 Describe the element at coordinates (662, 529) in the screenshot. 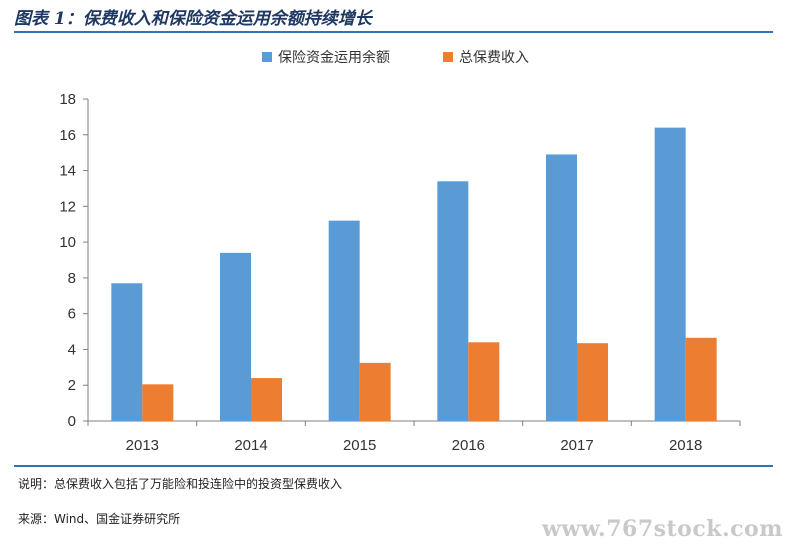

I see `site-watermark: www.767stock.com` at that location.